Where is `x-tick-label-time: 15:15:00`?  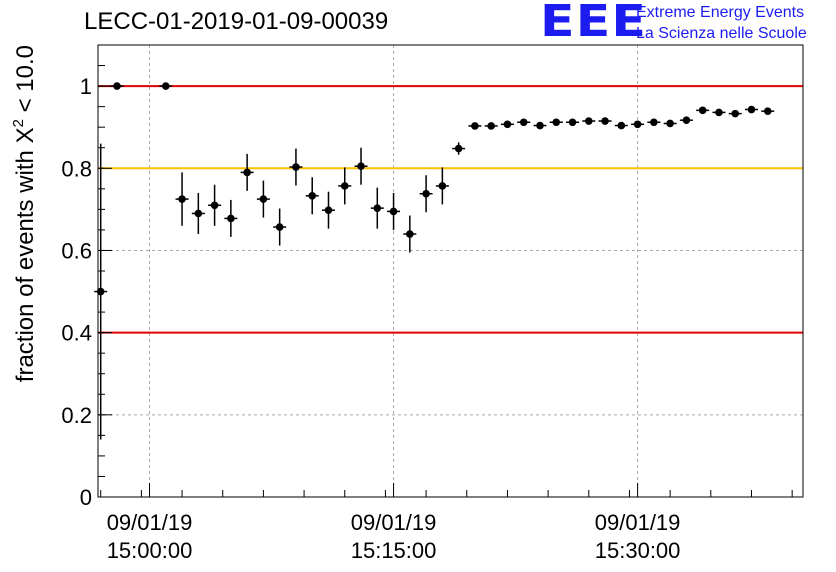 x-tick-label-time: 15:15:00 is located at coordinates (394, 550).